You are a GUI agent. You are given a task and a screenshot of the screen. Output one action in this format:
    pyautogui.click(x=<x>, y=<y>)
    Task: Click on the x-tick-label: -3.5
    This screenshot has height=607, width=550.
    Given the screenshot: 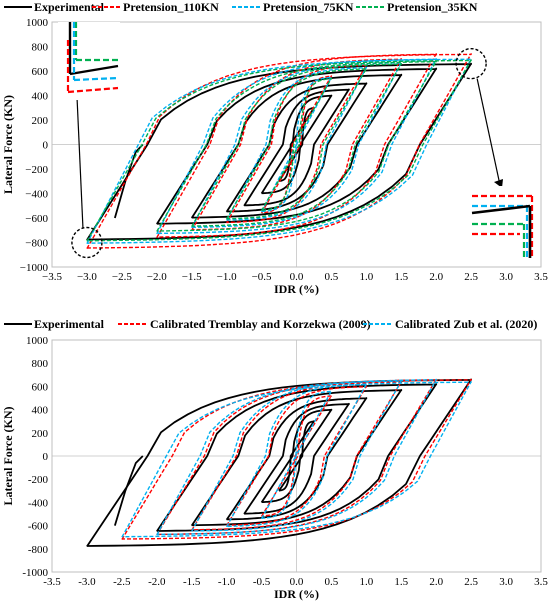 What is the action you would take?
    pyautogui.click(x=52, y=582)
    